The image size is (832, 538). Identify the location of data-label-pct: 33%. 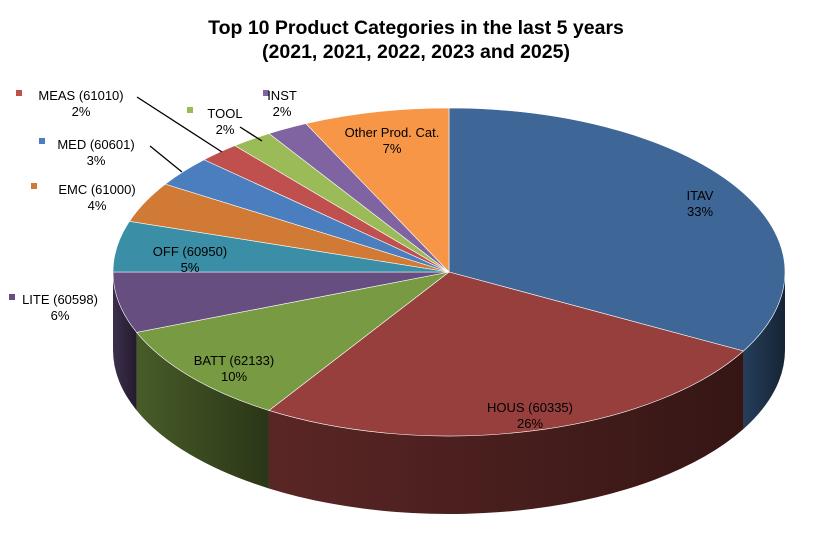
(700, 211).